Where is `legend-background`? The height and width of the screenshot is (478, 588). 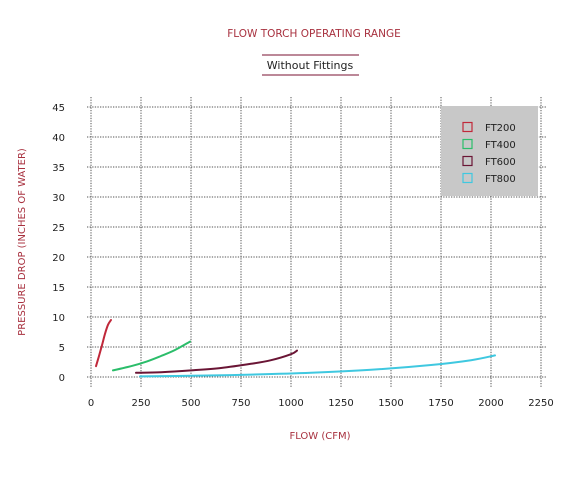 legend-background is located at coordinates (489, 151).